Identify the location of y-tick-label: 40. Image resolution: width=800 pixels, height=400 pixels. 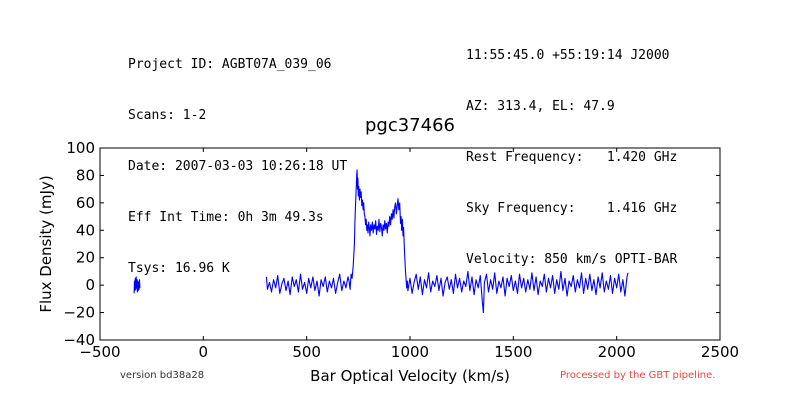
(85, 230).